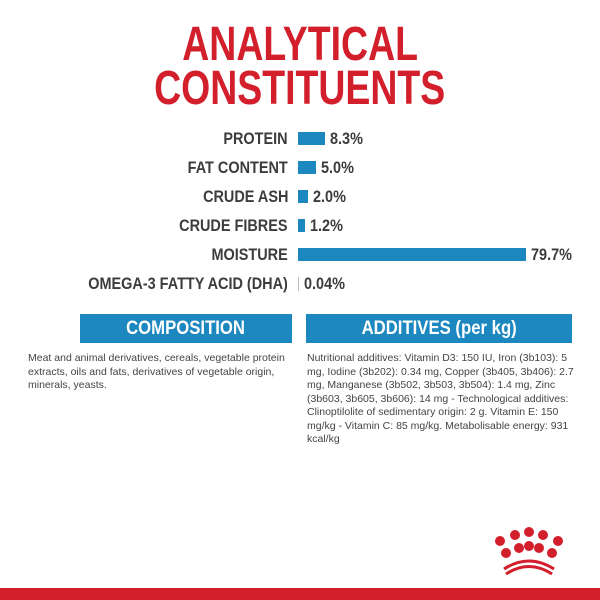  I want to click on category-label: CRUDE FIBRES, so click(233, 225).